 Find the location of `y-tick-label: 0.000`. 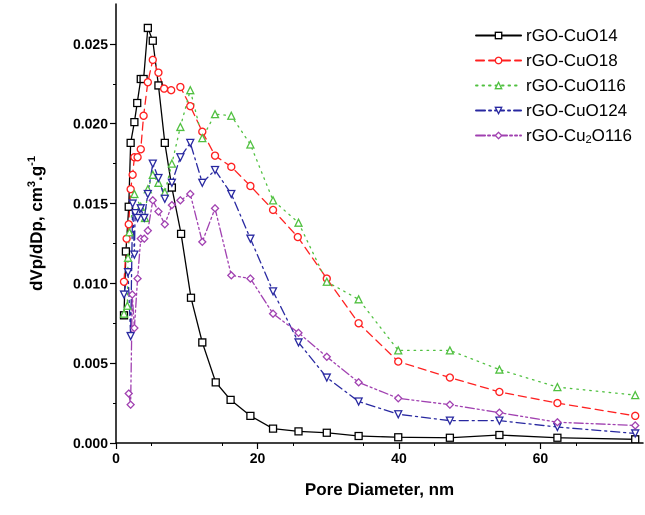

y-tick-label: 0.000 is located at coordinates (90, 443).